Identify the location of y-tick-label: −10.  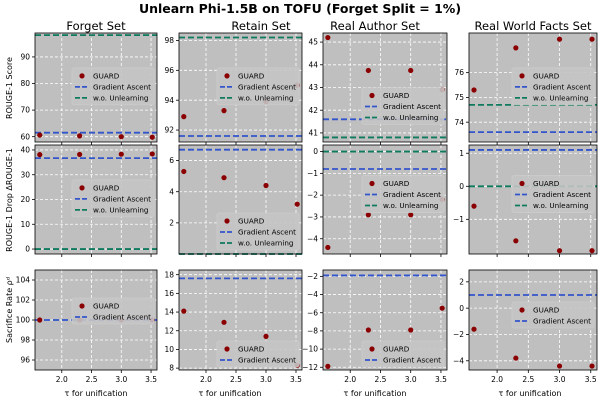
(310, 349).